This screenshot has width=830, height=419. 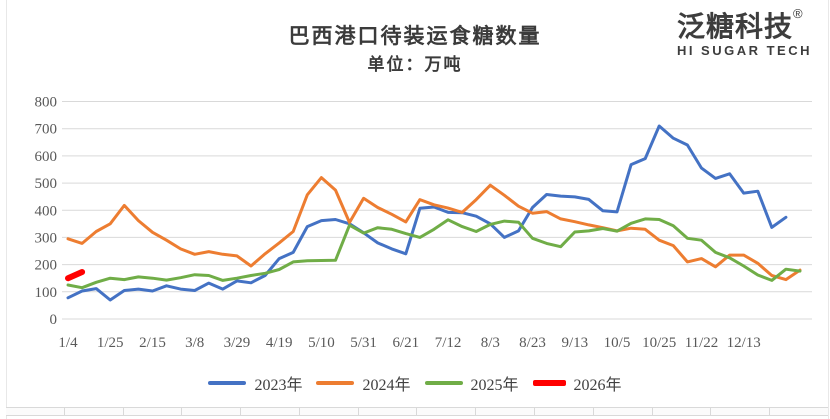 I want to click on svg-text: 800, so click(x=46, y=103).